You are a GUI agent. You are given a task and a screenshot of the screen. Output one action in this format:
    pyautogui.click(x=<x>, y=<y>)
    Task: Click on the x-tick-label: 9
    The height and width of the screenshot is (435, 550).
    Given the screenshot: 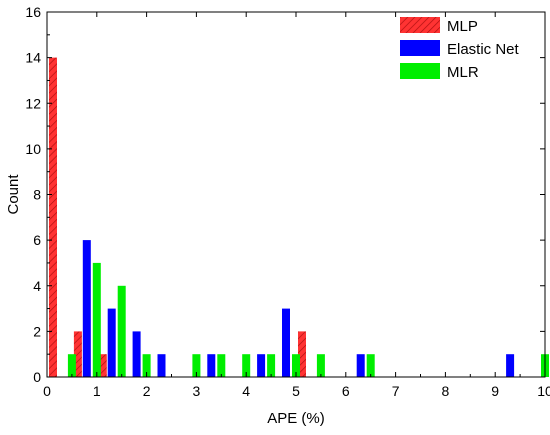 What is the action you would take?
    pyautogui.click(x=495, y=391)
    